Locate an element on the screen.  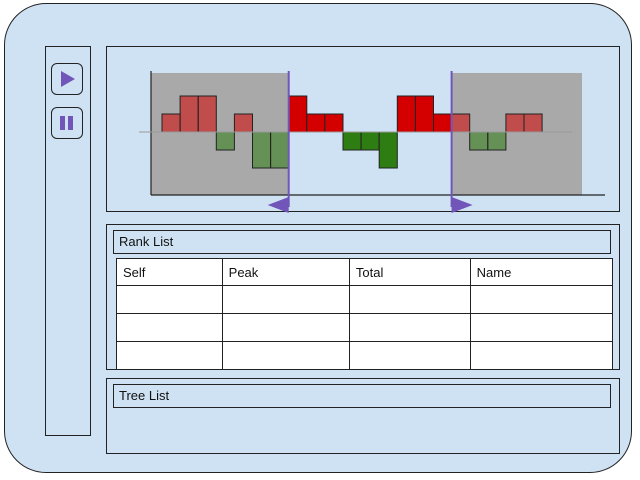
pause-icon is located at coordinates (66, 123).